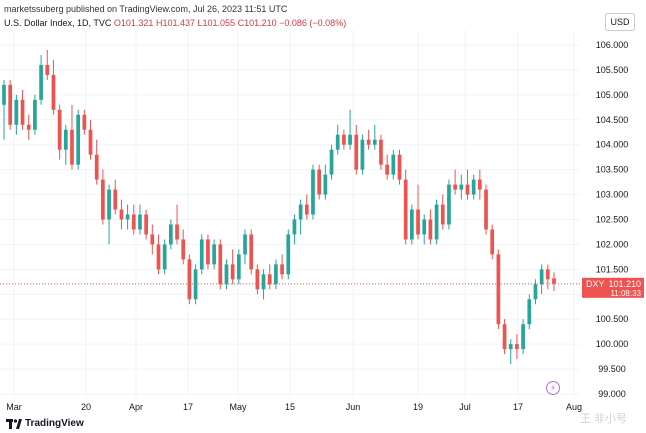 The image size is (646, 433). What do you see at coordinates (612, 369) in the screenshot?
I see `y-tick-label: 99.500` at bounding box center [612, 369].